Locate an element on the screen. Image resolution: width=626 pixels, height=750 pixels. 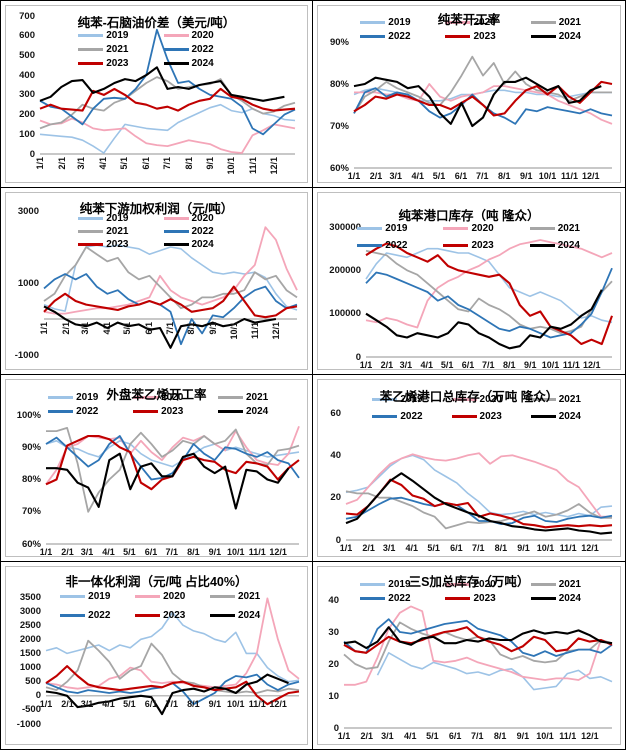
x-axis-tick-label: 10/1 is located at coordinates (545, 548).